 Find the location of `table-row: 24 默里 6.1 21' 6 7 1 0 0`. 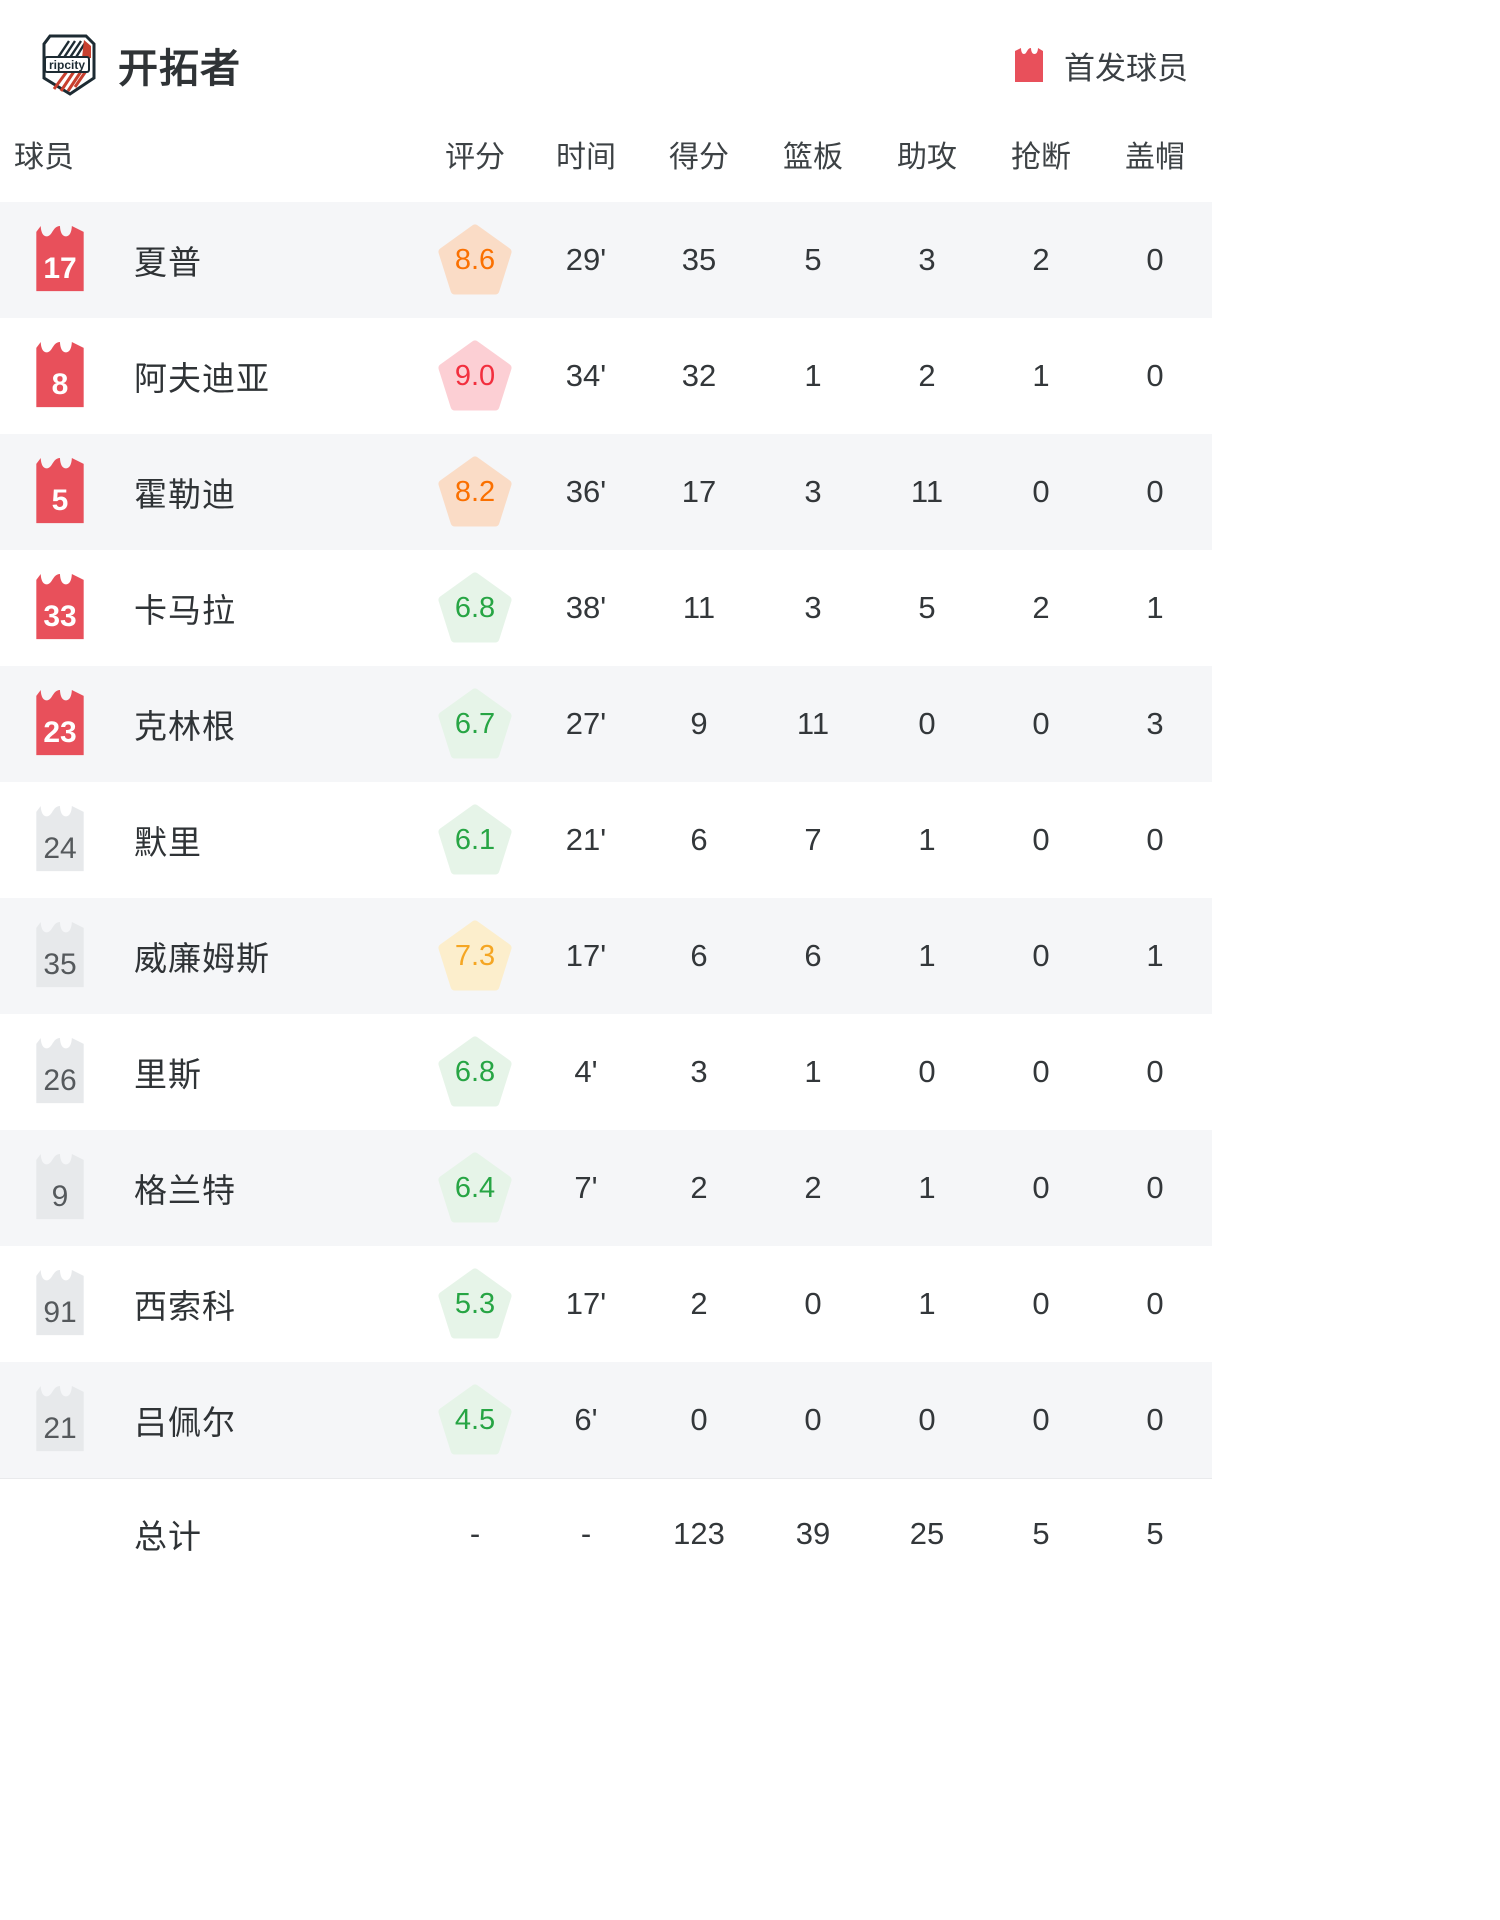

table-row: 24 默里 6.1 21' 6 7 1 0 0 is located at coordinates (606, 840).